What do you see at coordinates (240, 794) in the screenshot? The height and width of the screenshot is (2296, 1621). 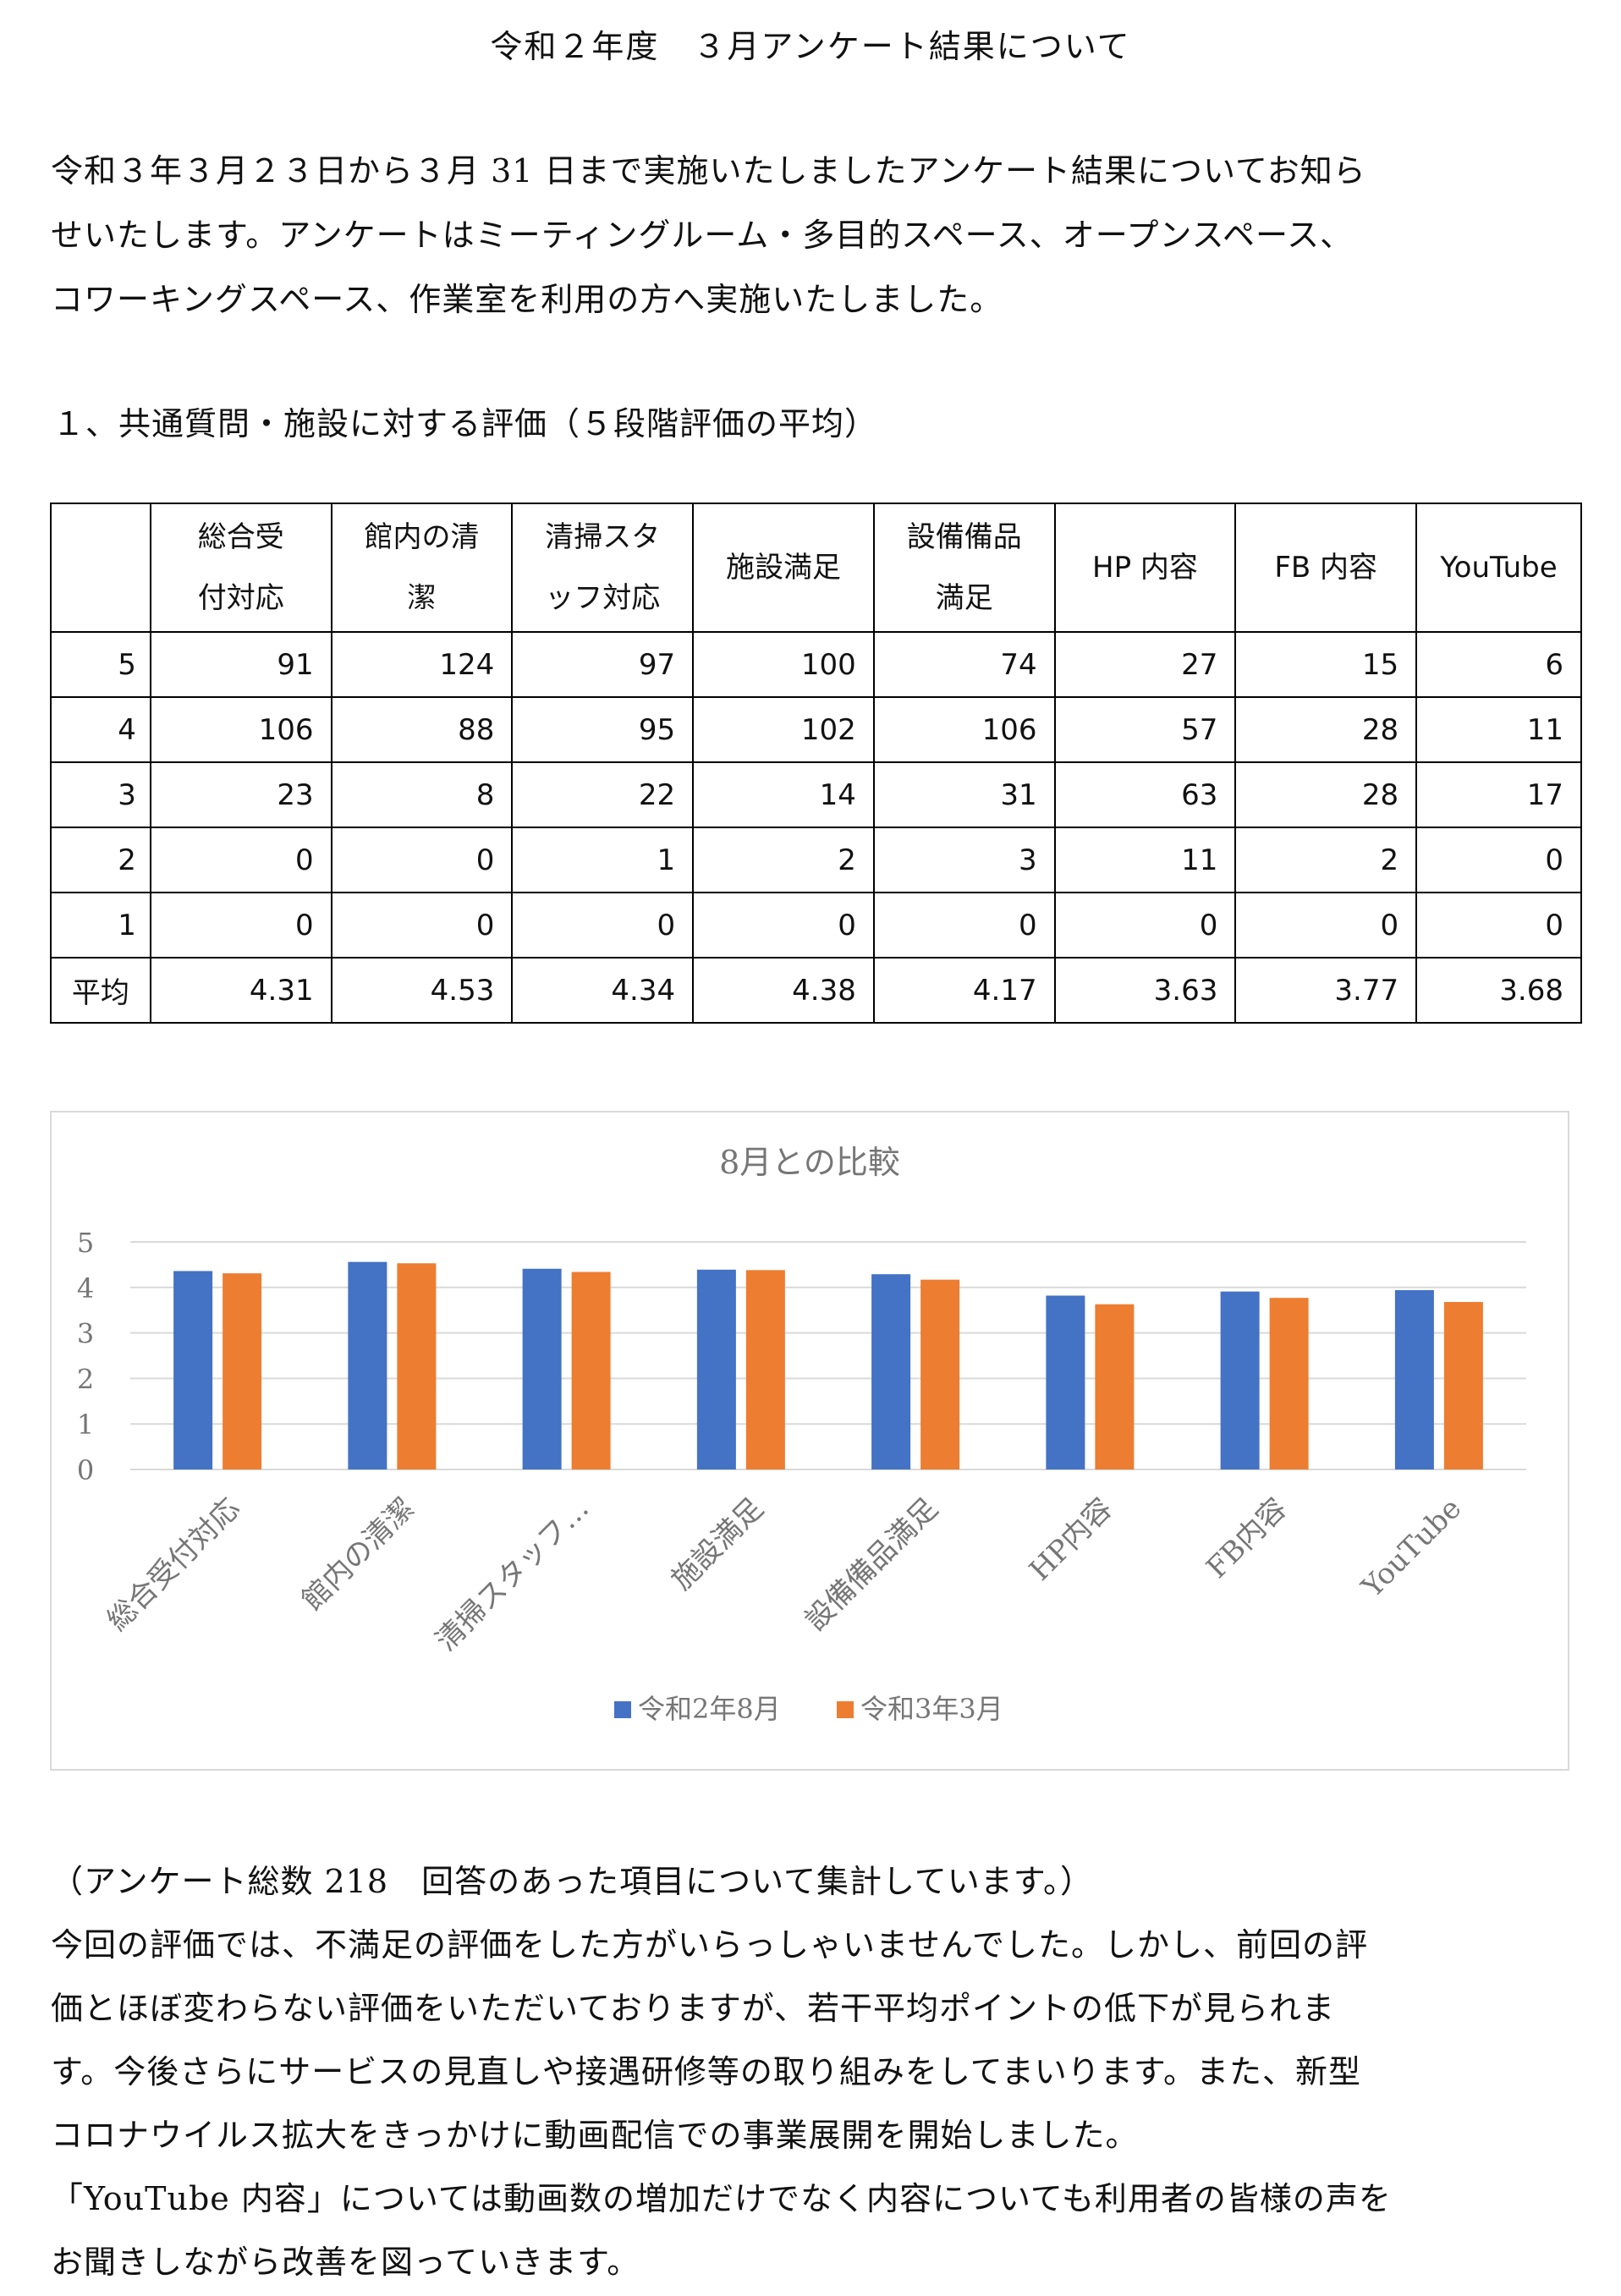 I see `table-cell: 23` at bounding box center [240, 794].